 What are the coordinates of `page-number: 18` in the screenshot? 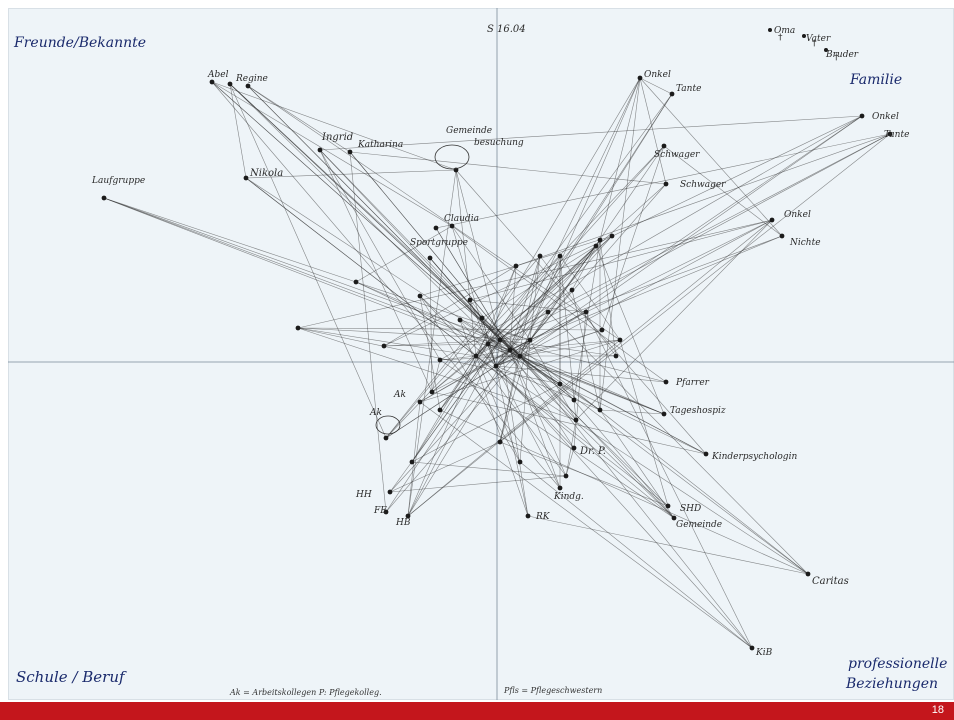 It's located at (937, 710).